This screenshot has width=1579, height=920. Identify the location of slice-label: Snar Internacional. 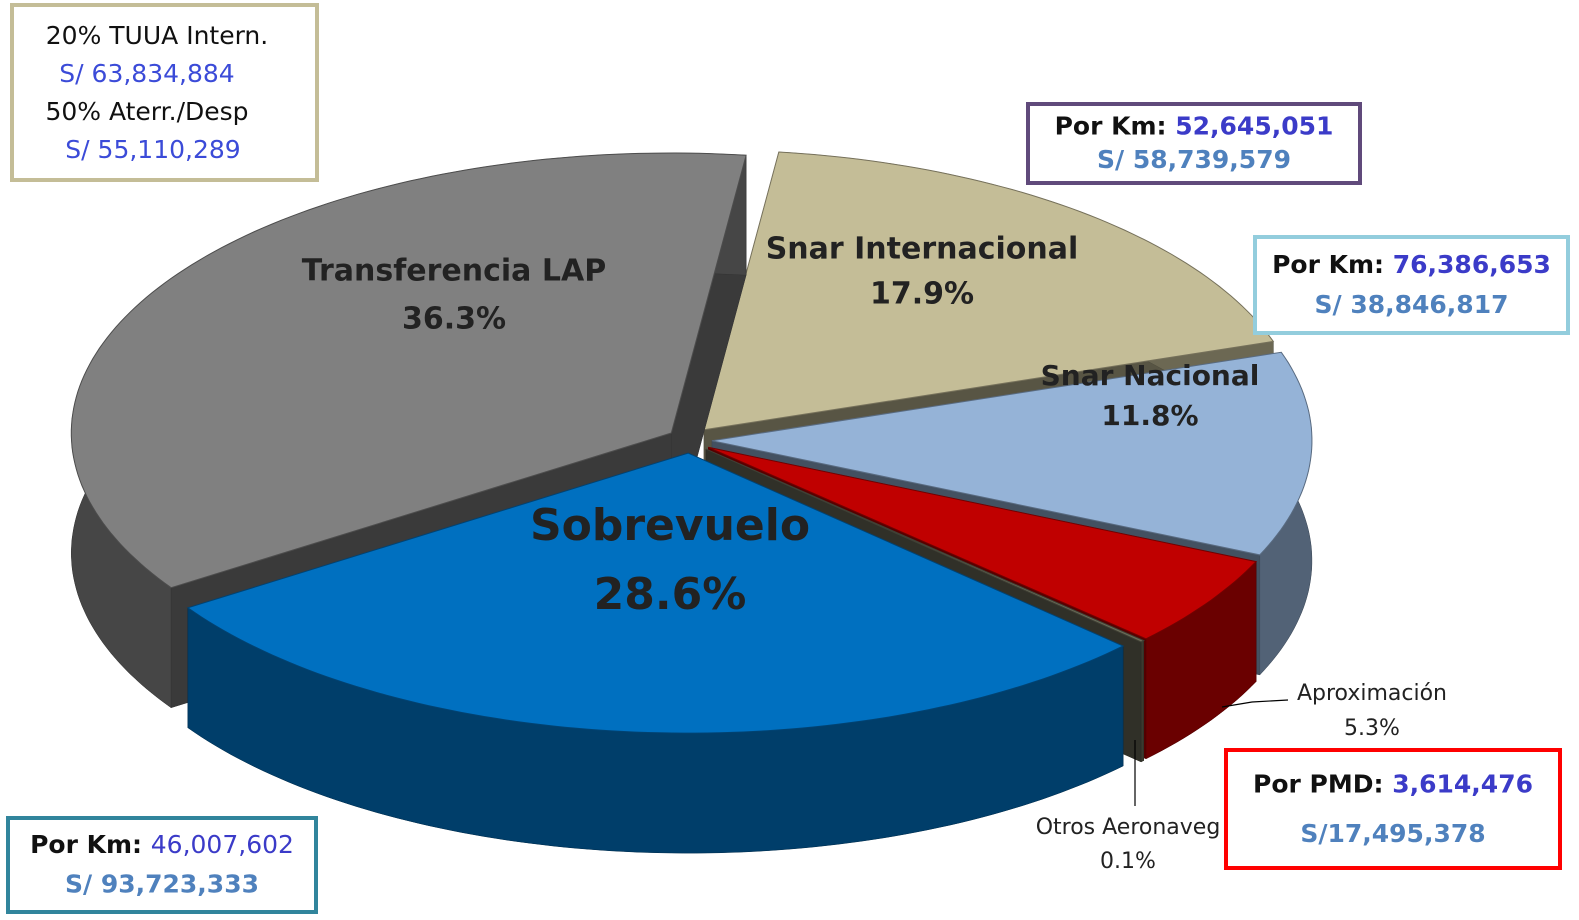
(922, 249).